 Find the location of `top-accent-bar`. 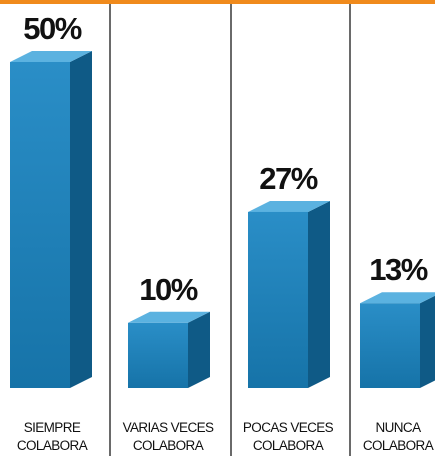

top-accent-bar is located at coordinates (217, 2).